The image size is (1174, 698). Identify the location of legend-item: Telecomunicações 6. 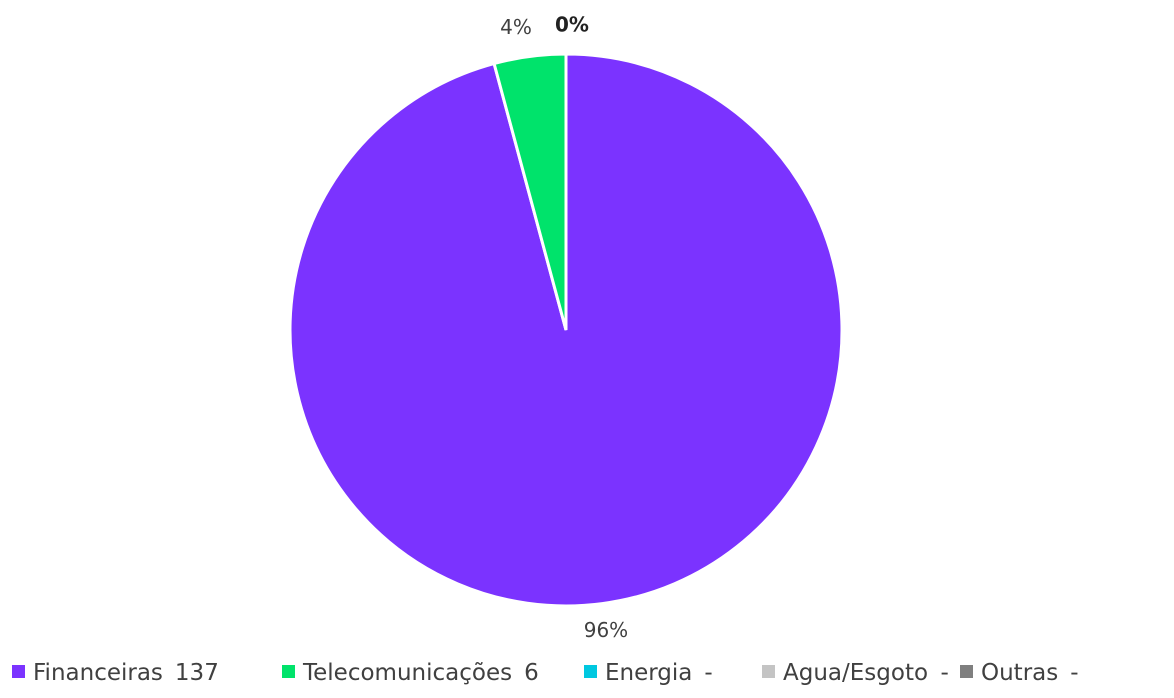
(410, 673).